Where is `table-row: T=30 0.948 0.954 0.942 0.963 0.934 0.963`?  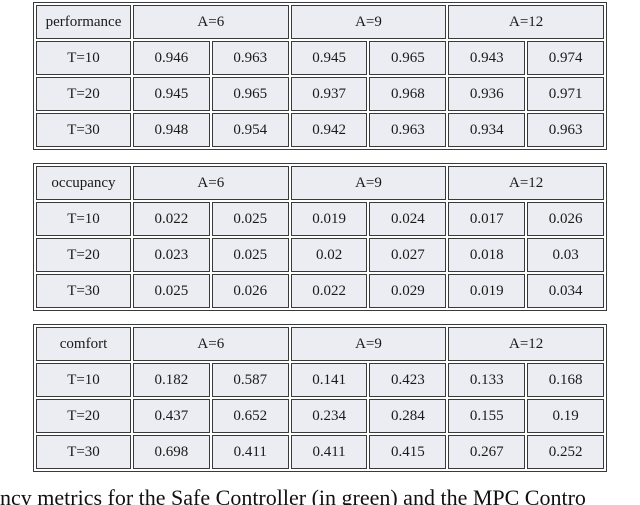
table-row: T=30 0.948 0.954 0.942 0.963 0.934 0.963 is located at coordinates (320, 130).